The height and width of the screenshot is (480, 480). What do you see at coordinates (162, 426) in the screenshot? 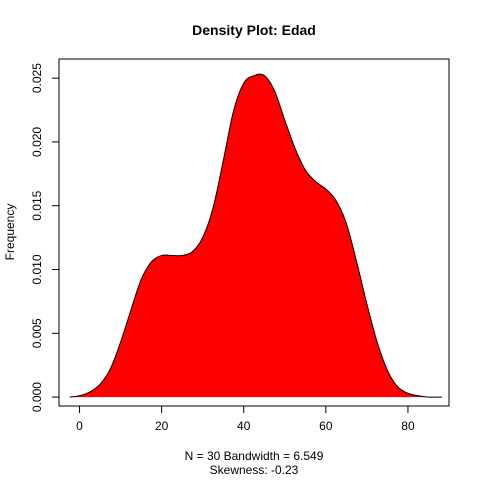
I see `x-tick-label: 20` at bounding box center [162, 426].